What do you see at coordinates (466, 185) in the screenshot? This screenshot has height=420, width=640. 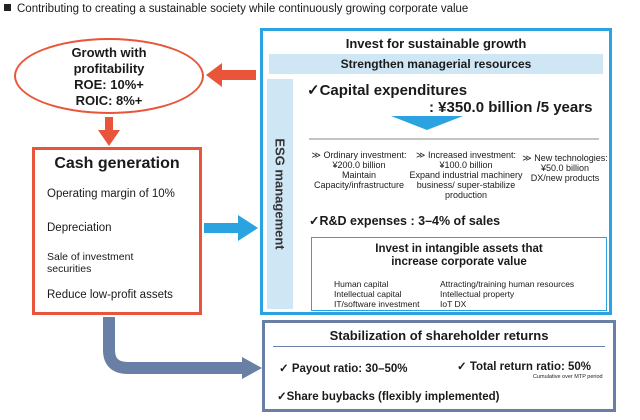 I see `capex-col-line: business/ super-stabilize` at bounding box center [466, 185].